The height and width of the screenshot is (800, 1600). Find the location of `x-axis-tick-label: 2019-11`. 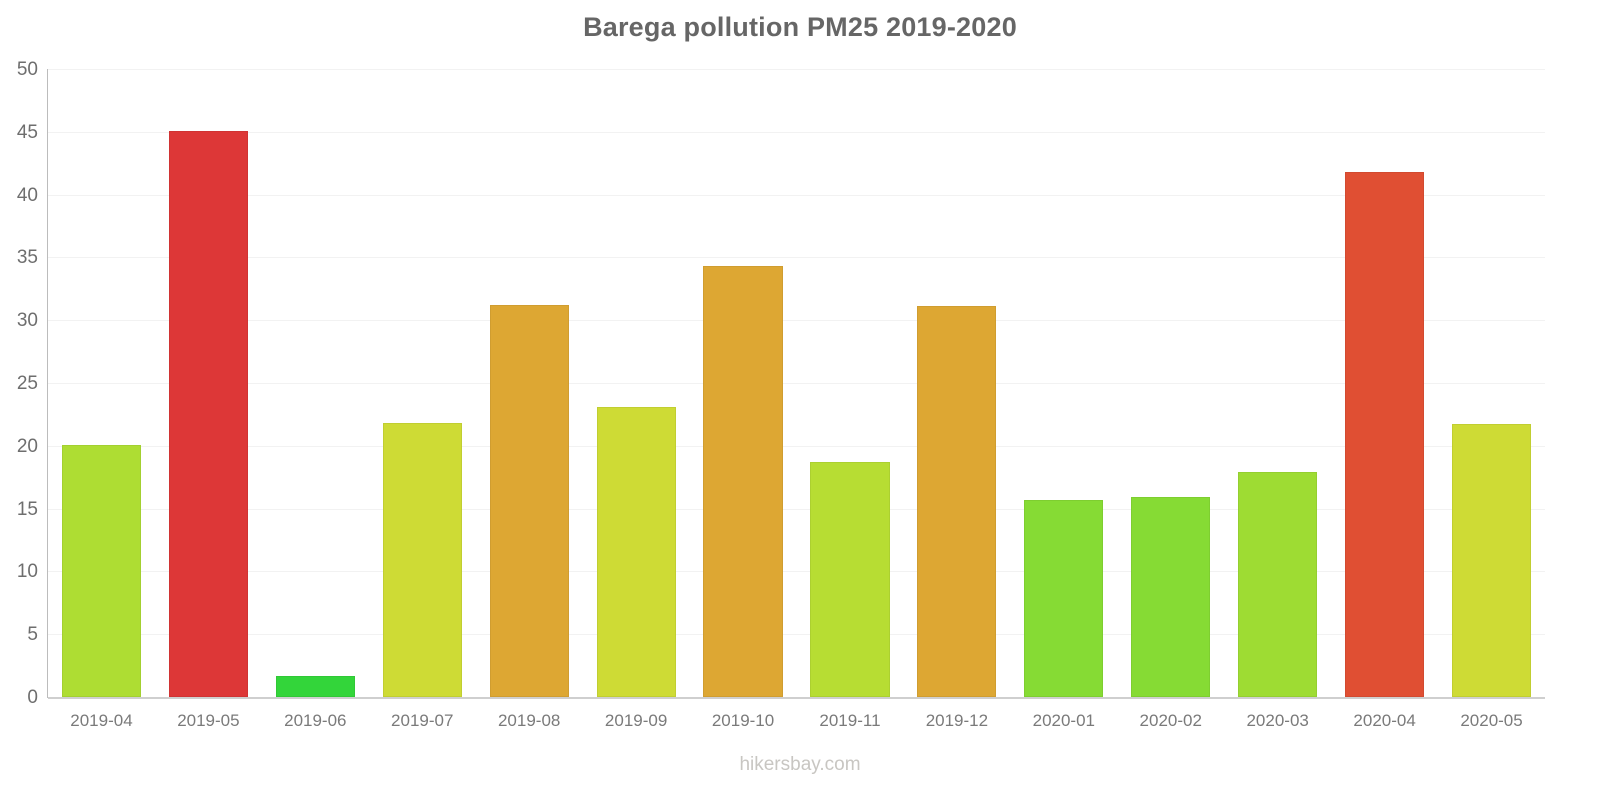

x-axis-tick-label: 2019-11 is located at coordinates (850, 720).